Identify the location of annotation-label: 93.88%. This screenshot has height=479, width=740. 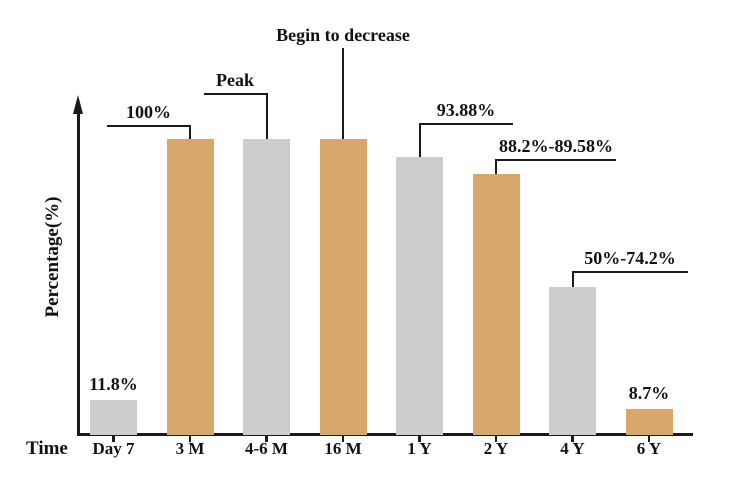
(466, 110).